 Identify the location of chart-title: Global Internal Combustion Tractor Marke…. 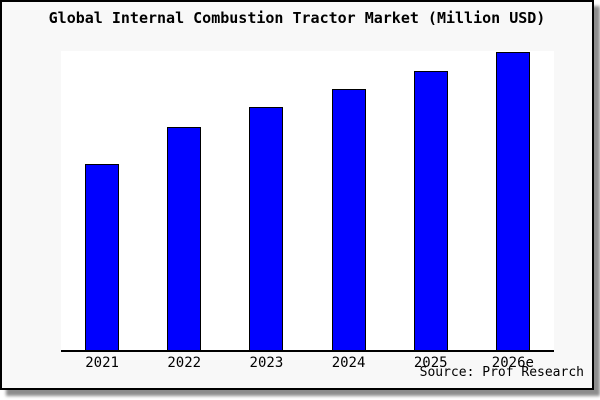
(297, 18).